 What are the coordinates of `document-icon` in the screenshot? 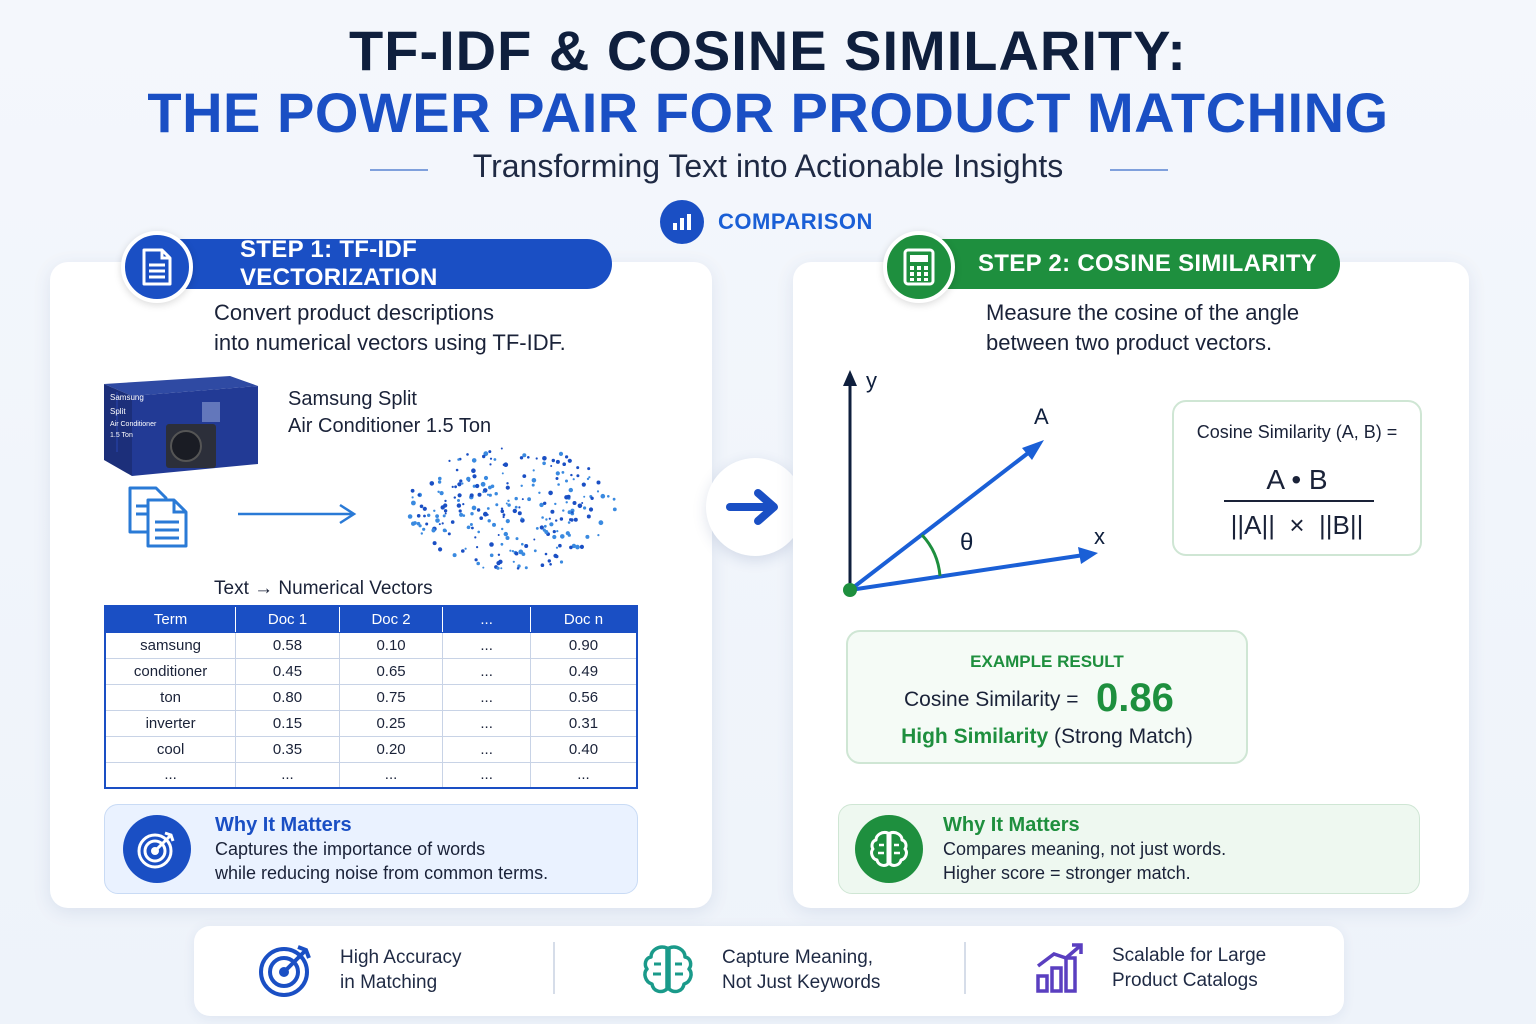 It's located at (157, 267).